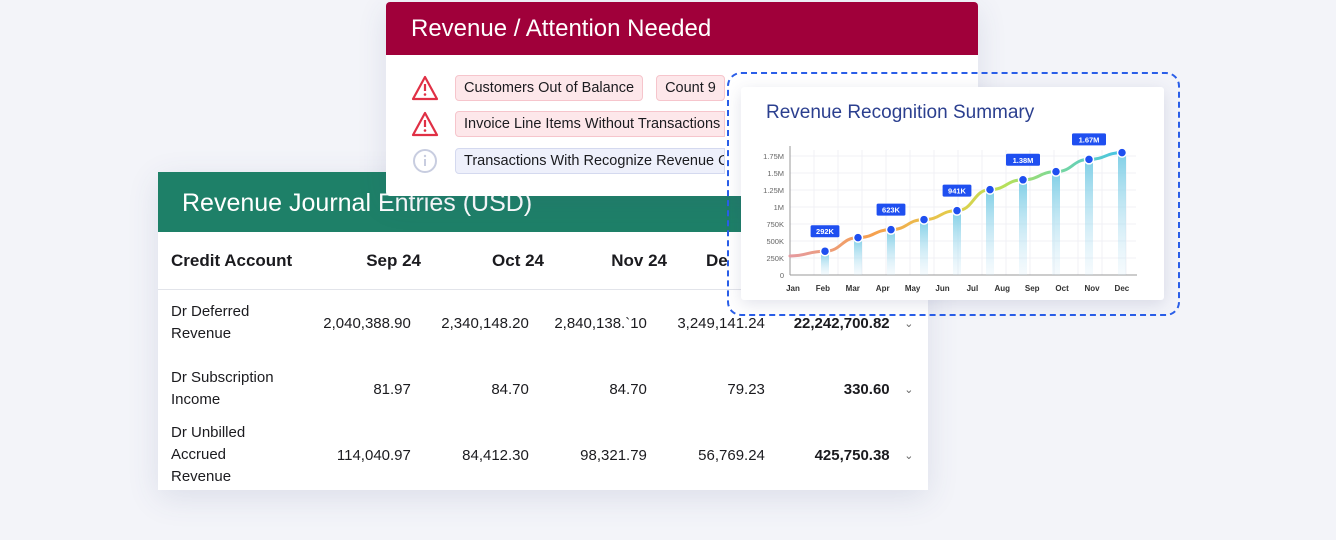 This screenshot has width=1336, height=540. What do you see at coordinates (485, 323) in the screenshot?
I see `cell-value: 2,340,148.20` at bounding box center [485, 323].